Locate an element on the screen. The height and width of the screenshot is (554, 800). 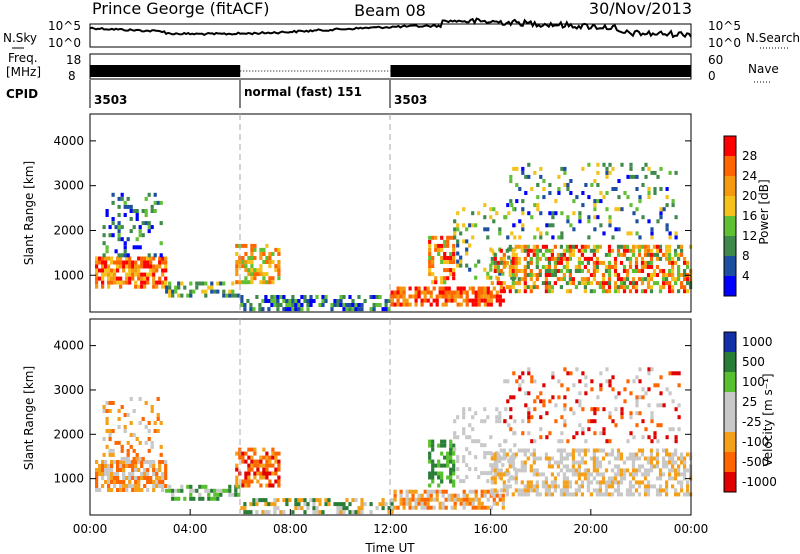
nsearch-tick-high: 10^5 is located at coordinates (724, 26).